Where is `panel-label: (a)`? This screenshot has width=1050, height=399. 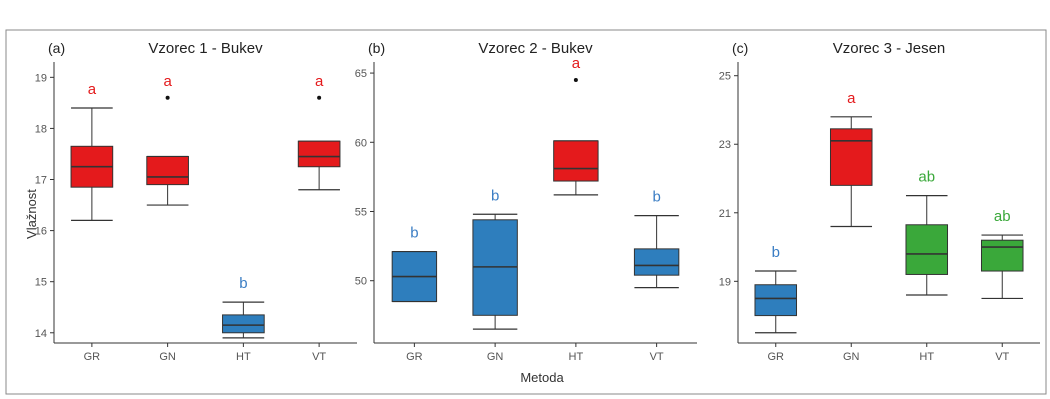 panel-label: (a) is located at coordinates (56, 48).